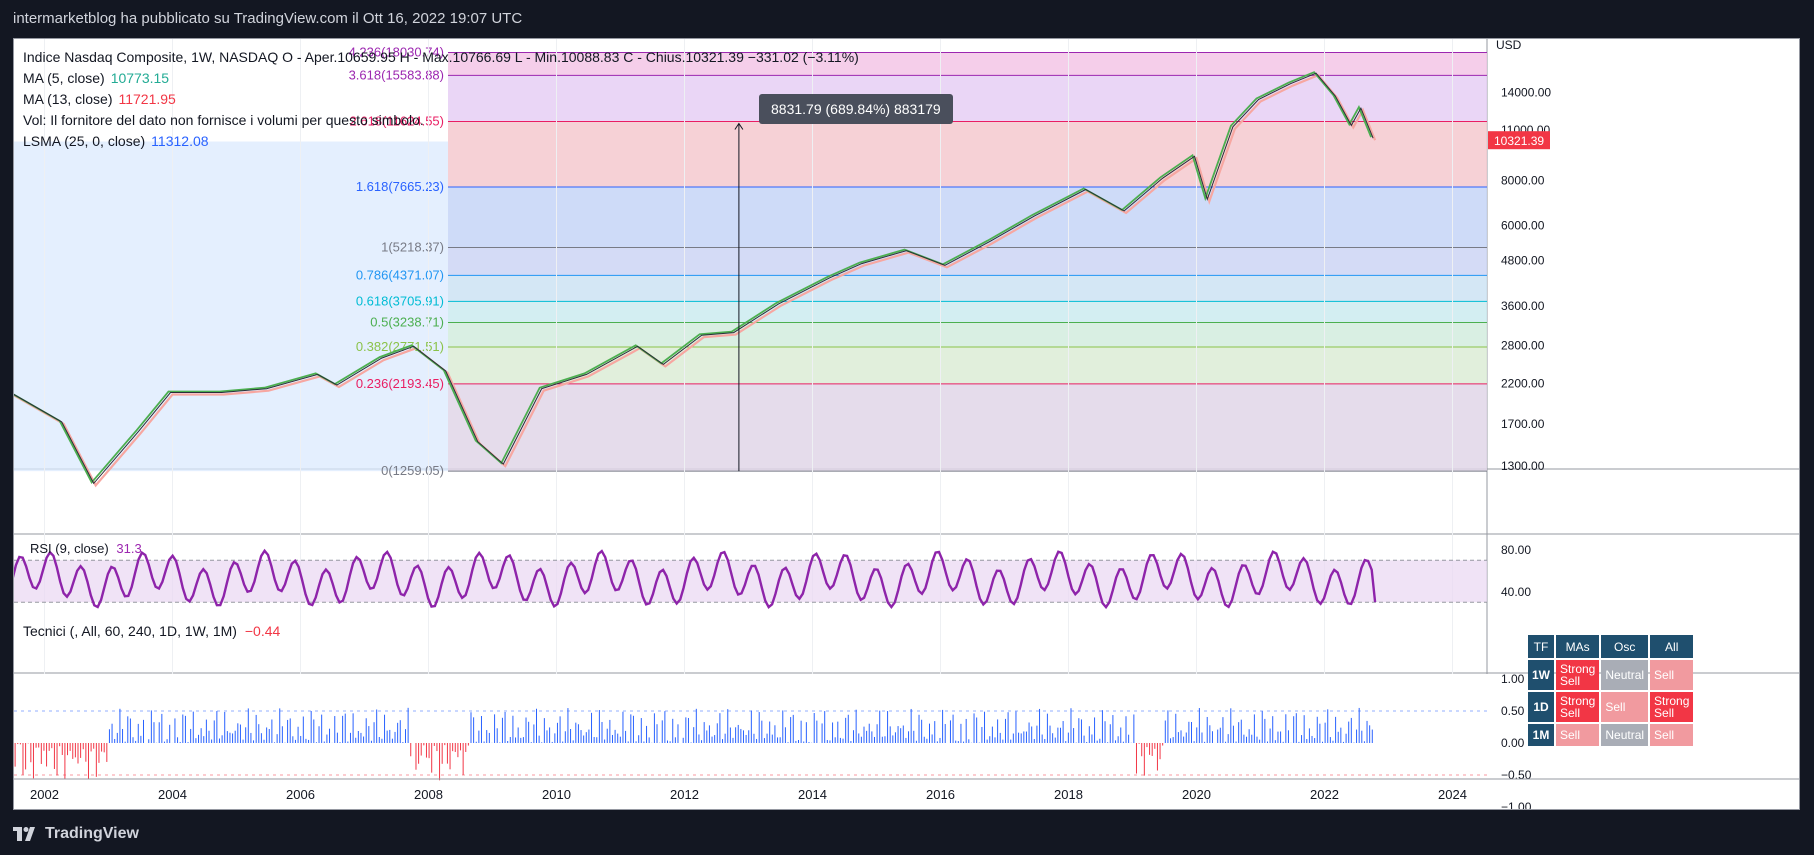 This screenshot has height=855, width=1814. I want to click on legend-ma13: MA (13, close) 11721.95, so click(441, 99).